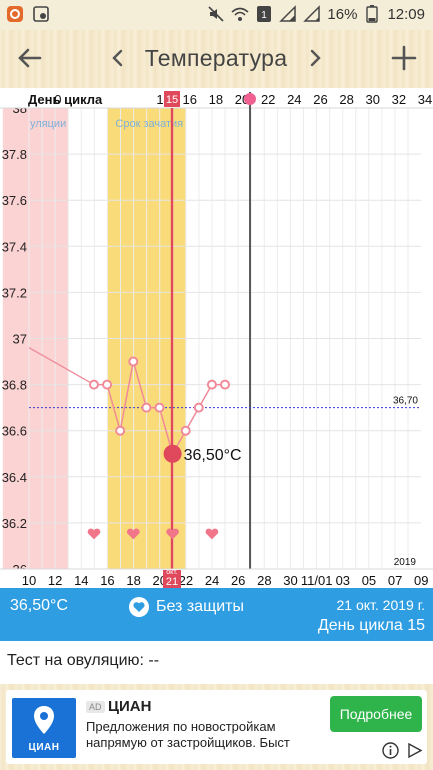  I want to click on ovulation-test-row: Тест на овуляцию: --, so click(216, 662).